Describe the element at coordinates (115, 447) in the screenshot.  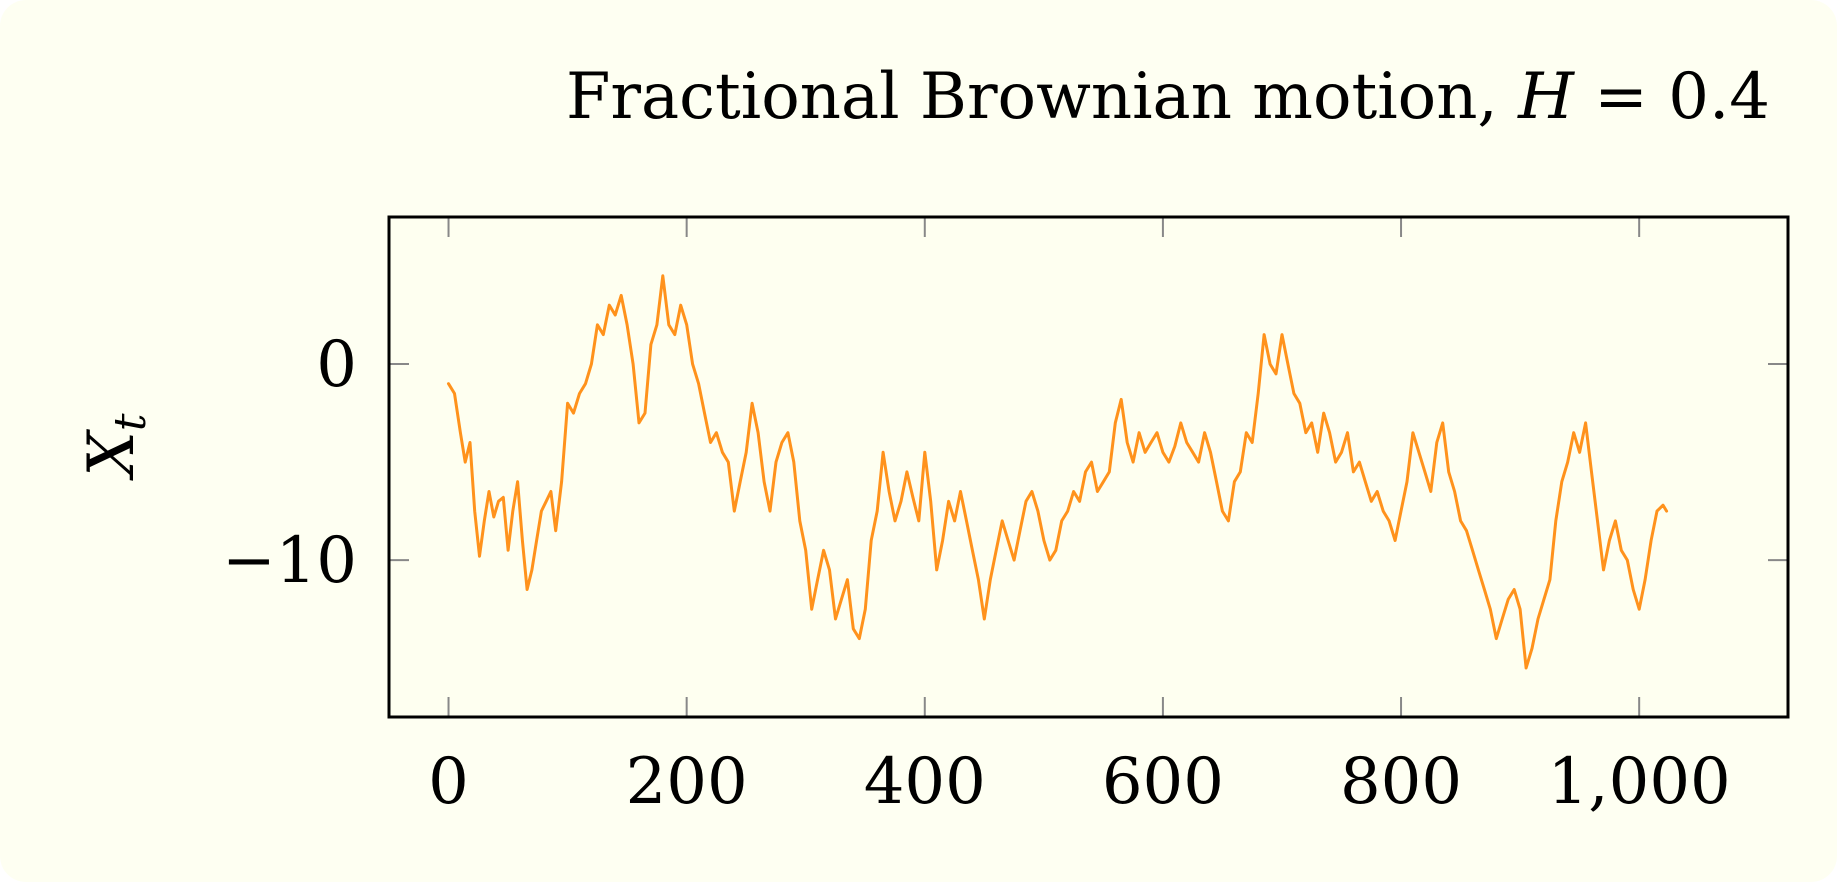
I see `y-axis-label: Xt` at that location.